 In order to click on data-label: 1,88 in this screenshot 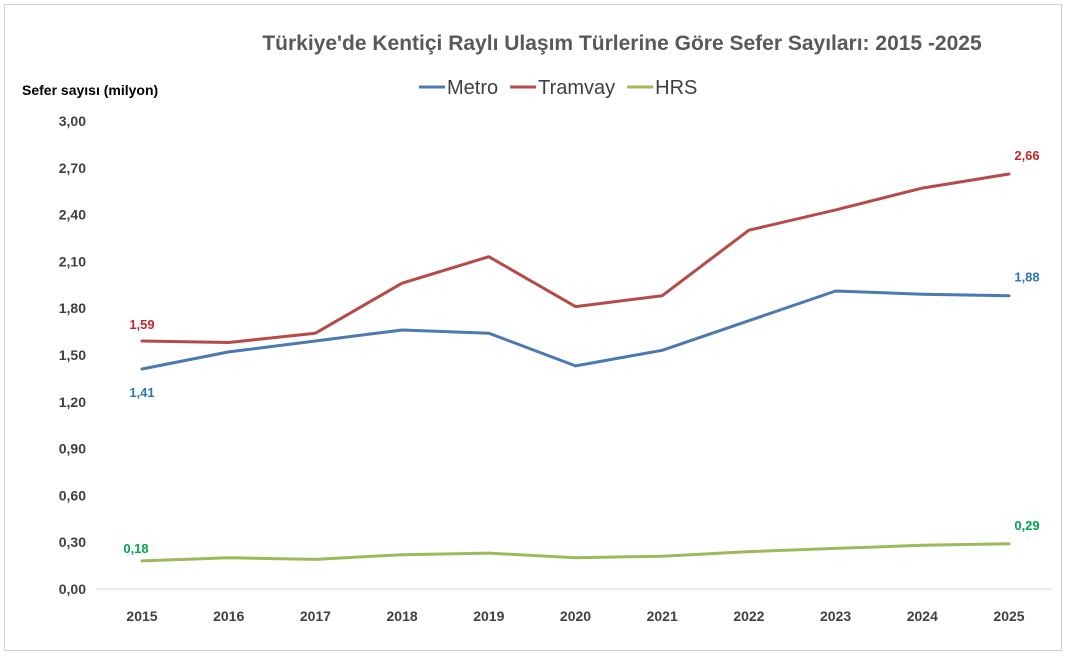, I will do `click(1026, 277)`.